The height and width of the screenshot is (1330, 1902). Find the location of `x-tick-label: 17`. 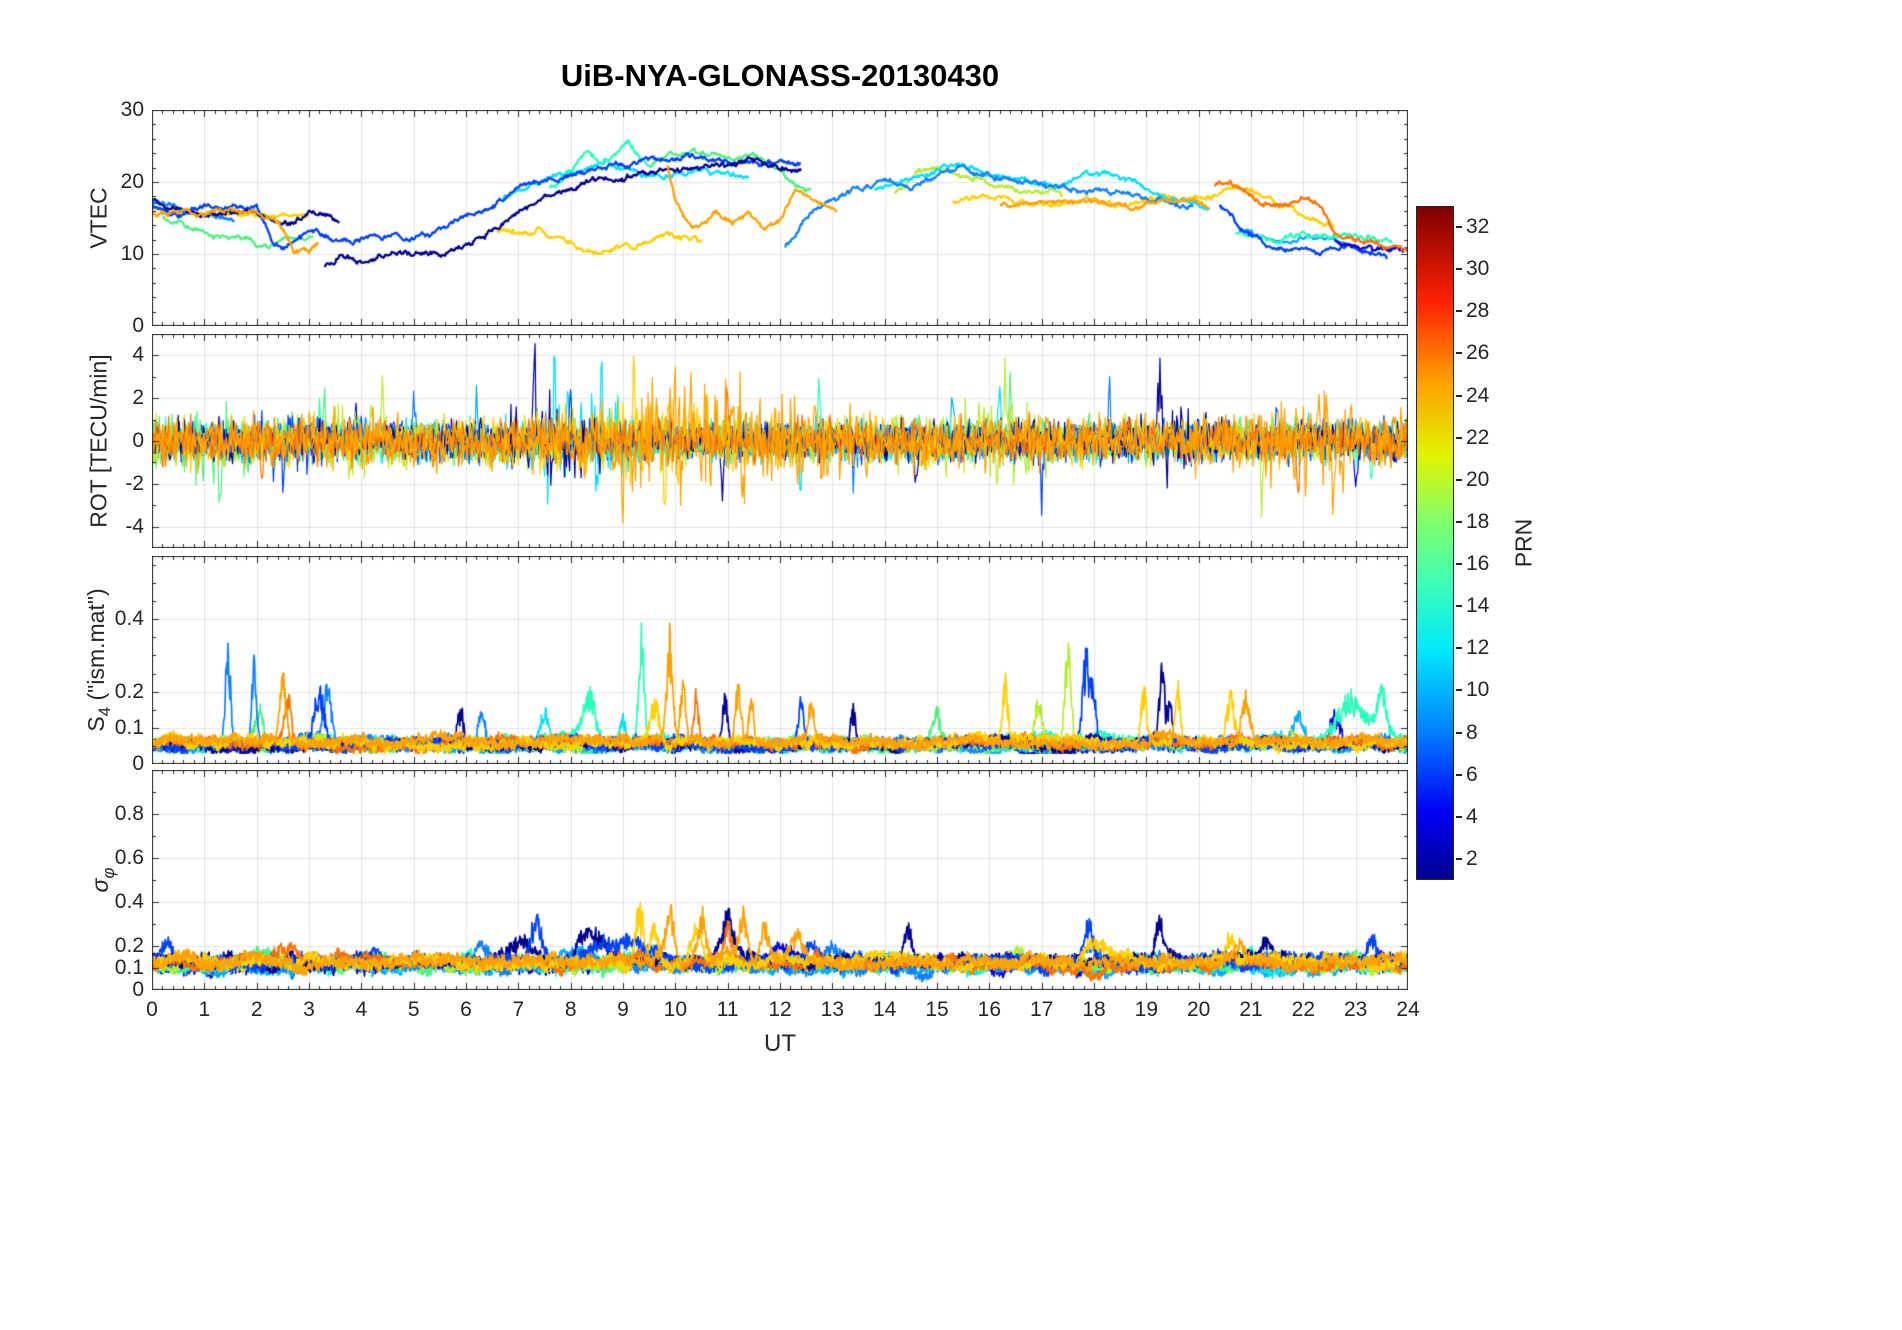

x-tick-label: 17 is located at coordinates (1041, 1009).